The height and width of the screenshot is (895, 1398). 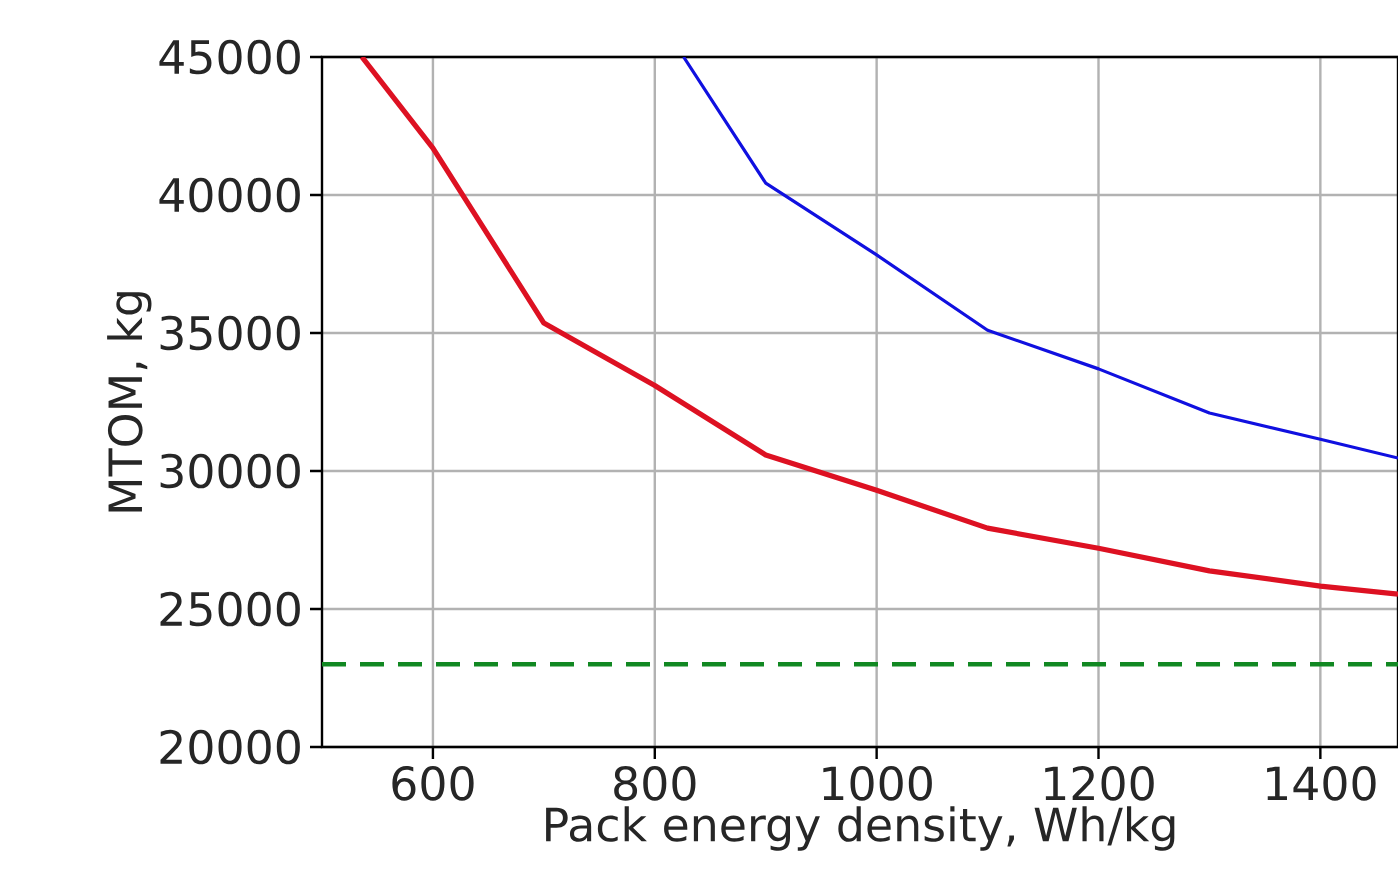 What do you see at coordinates (860, 828) in the screenshot?
I see `x-axis-title: Pack energy density, Wh/kg` at bounding box center [860, 828].